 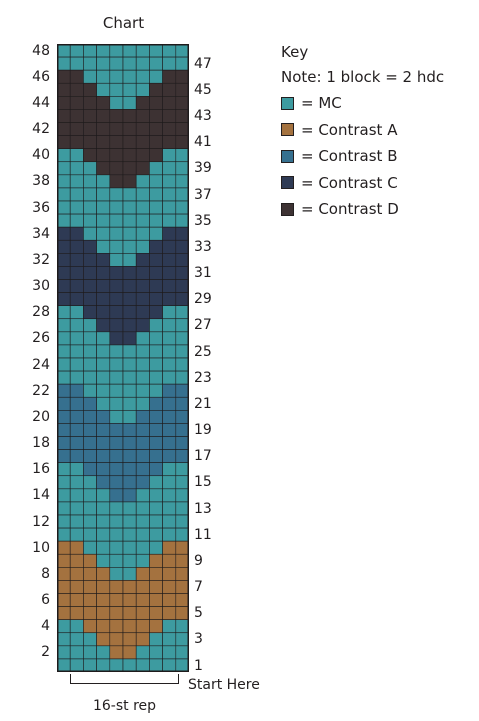 What do you see at coordinates (203, 534) in the screenshot?
I see `row-number-right: 11` at bounding box center [203, 534].